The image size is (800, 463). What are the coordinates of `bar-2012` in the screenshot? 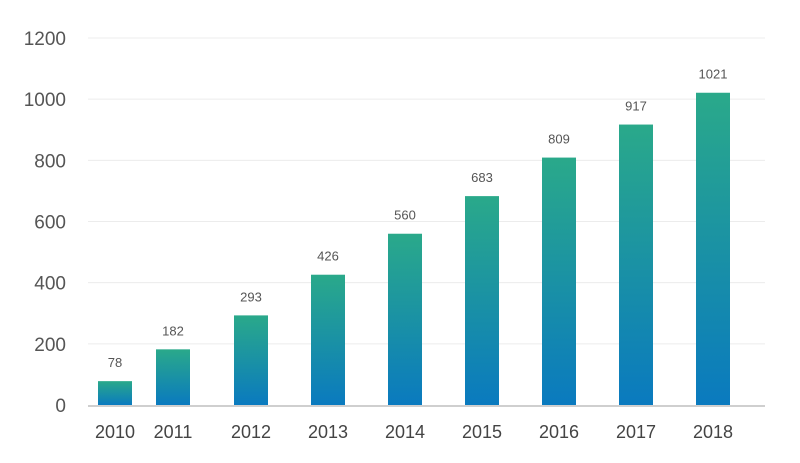 It's located at (251, 360).